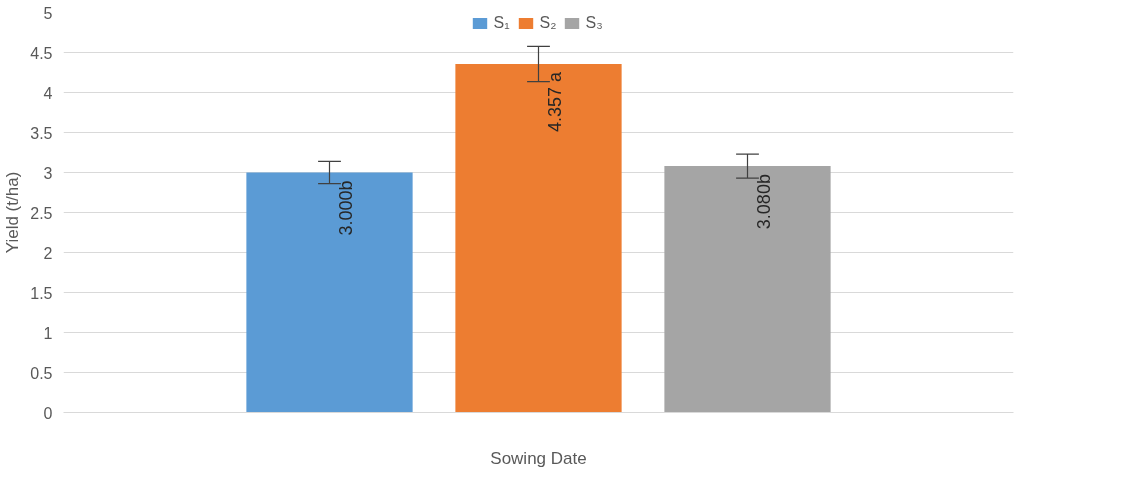 The width and height of the screenshot is (1122, 500). Describe the element at coordinates (48, 253) in the screenshot. I see `y-tick-label: 2` at that location.